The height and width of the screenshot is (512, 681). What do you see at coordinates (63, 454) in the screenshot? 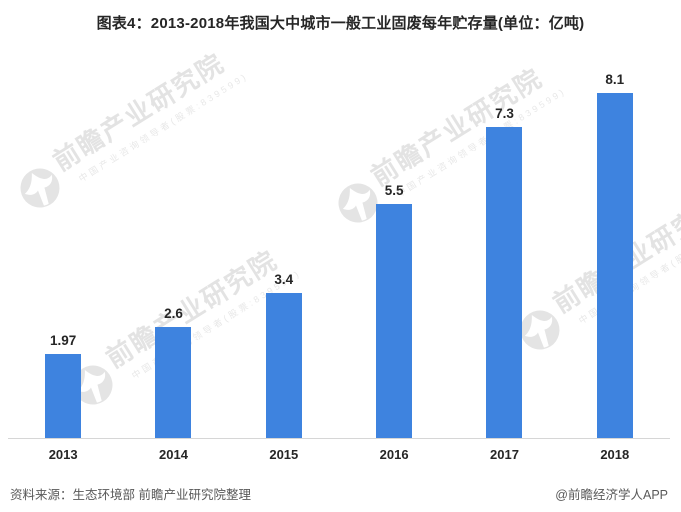
I see `x-axis-label: 2013` at bounding box center [63, 454].